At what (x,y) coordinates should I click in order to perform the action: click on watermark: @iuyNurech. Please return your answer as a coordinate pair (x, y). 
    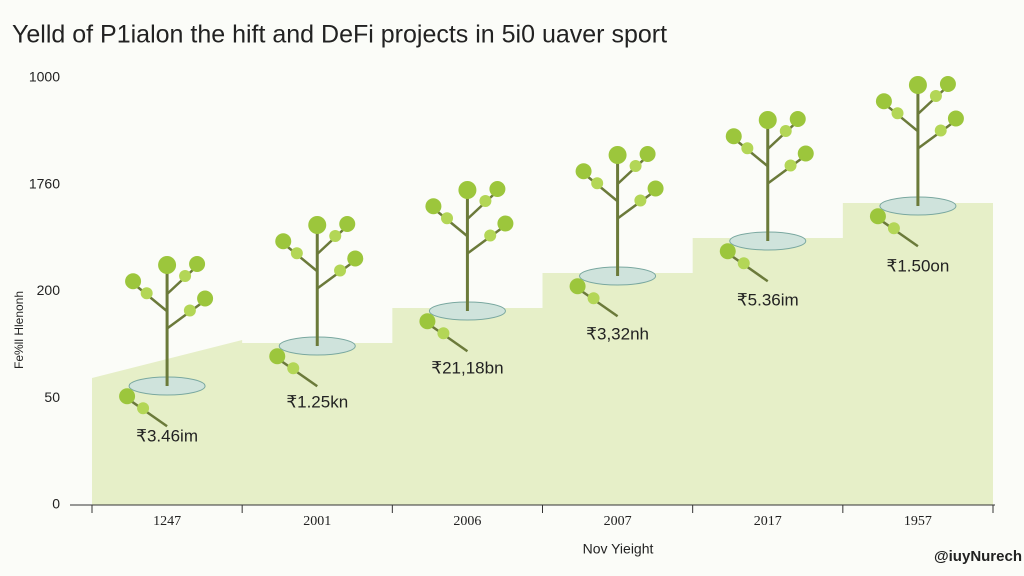
    Looking at the image, I should click on (978, 556).